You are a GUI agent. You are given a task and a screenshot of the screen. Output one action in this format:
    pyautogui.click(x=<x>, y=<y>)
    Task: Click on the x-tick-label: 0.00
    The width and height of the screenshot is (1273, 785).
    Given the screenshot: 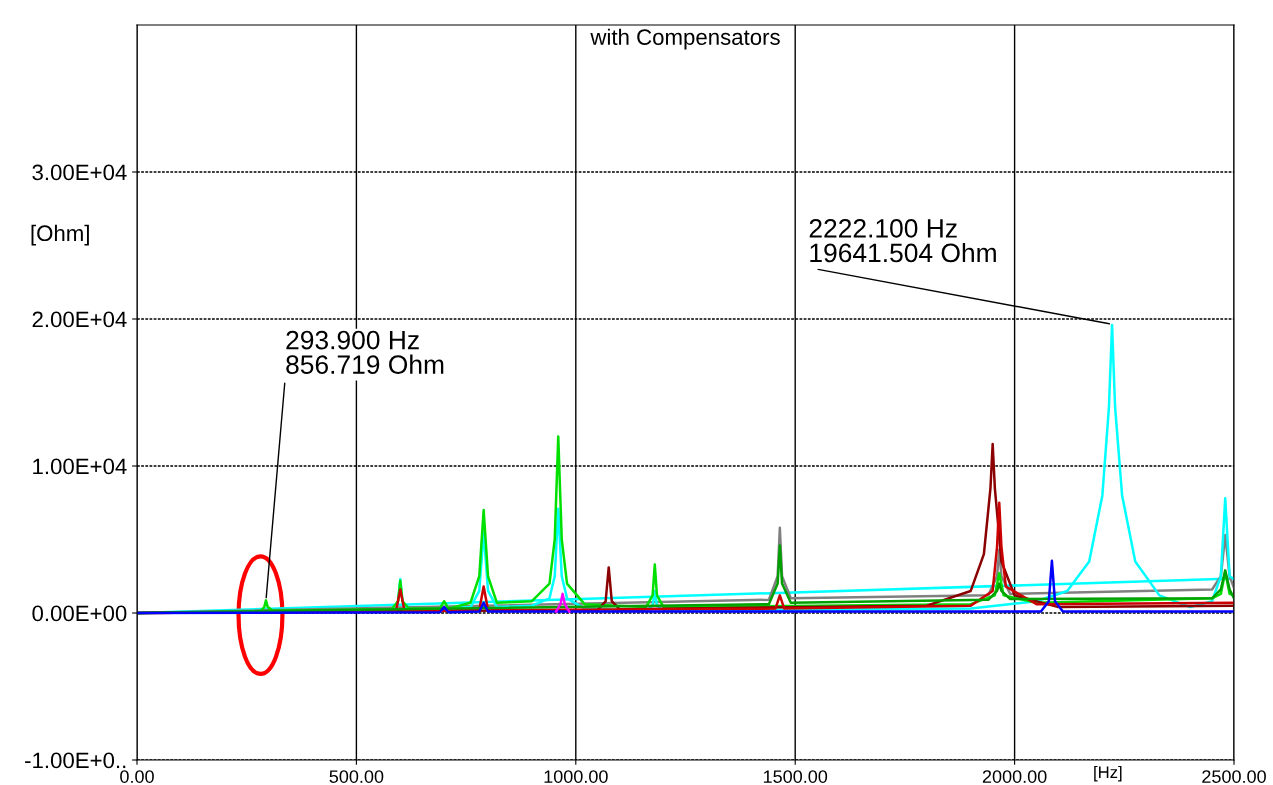 What is the action you would take?
    pyautogui.click(x=137, y=776)
    